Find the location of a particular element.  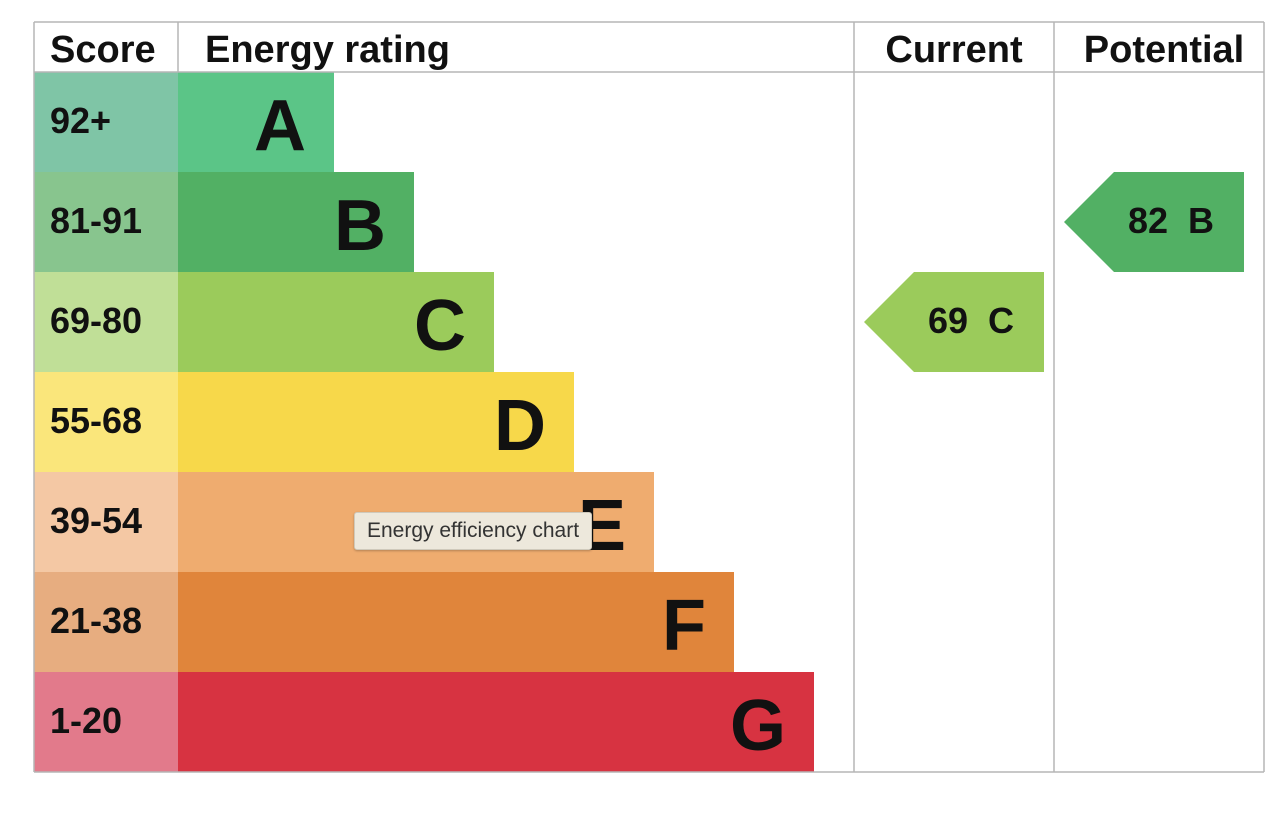

header-potential: Potential is located at coordinates (1164, 50).